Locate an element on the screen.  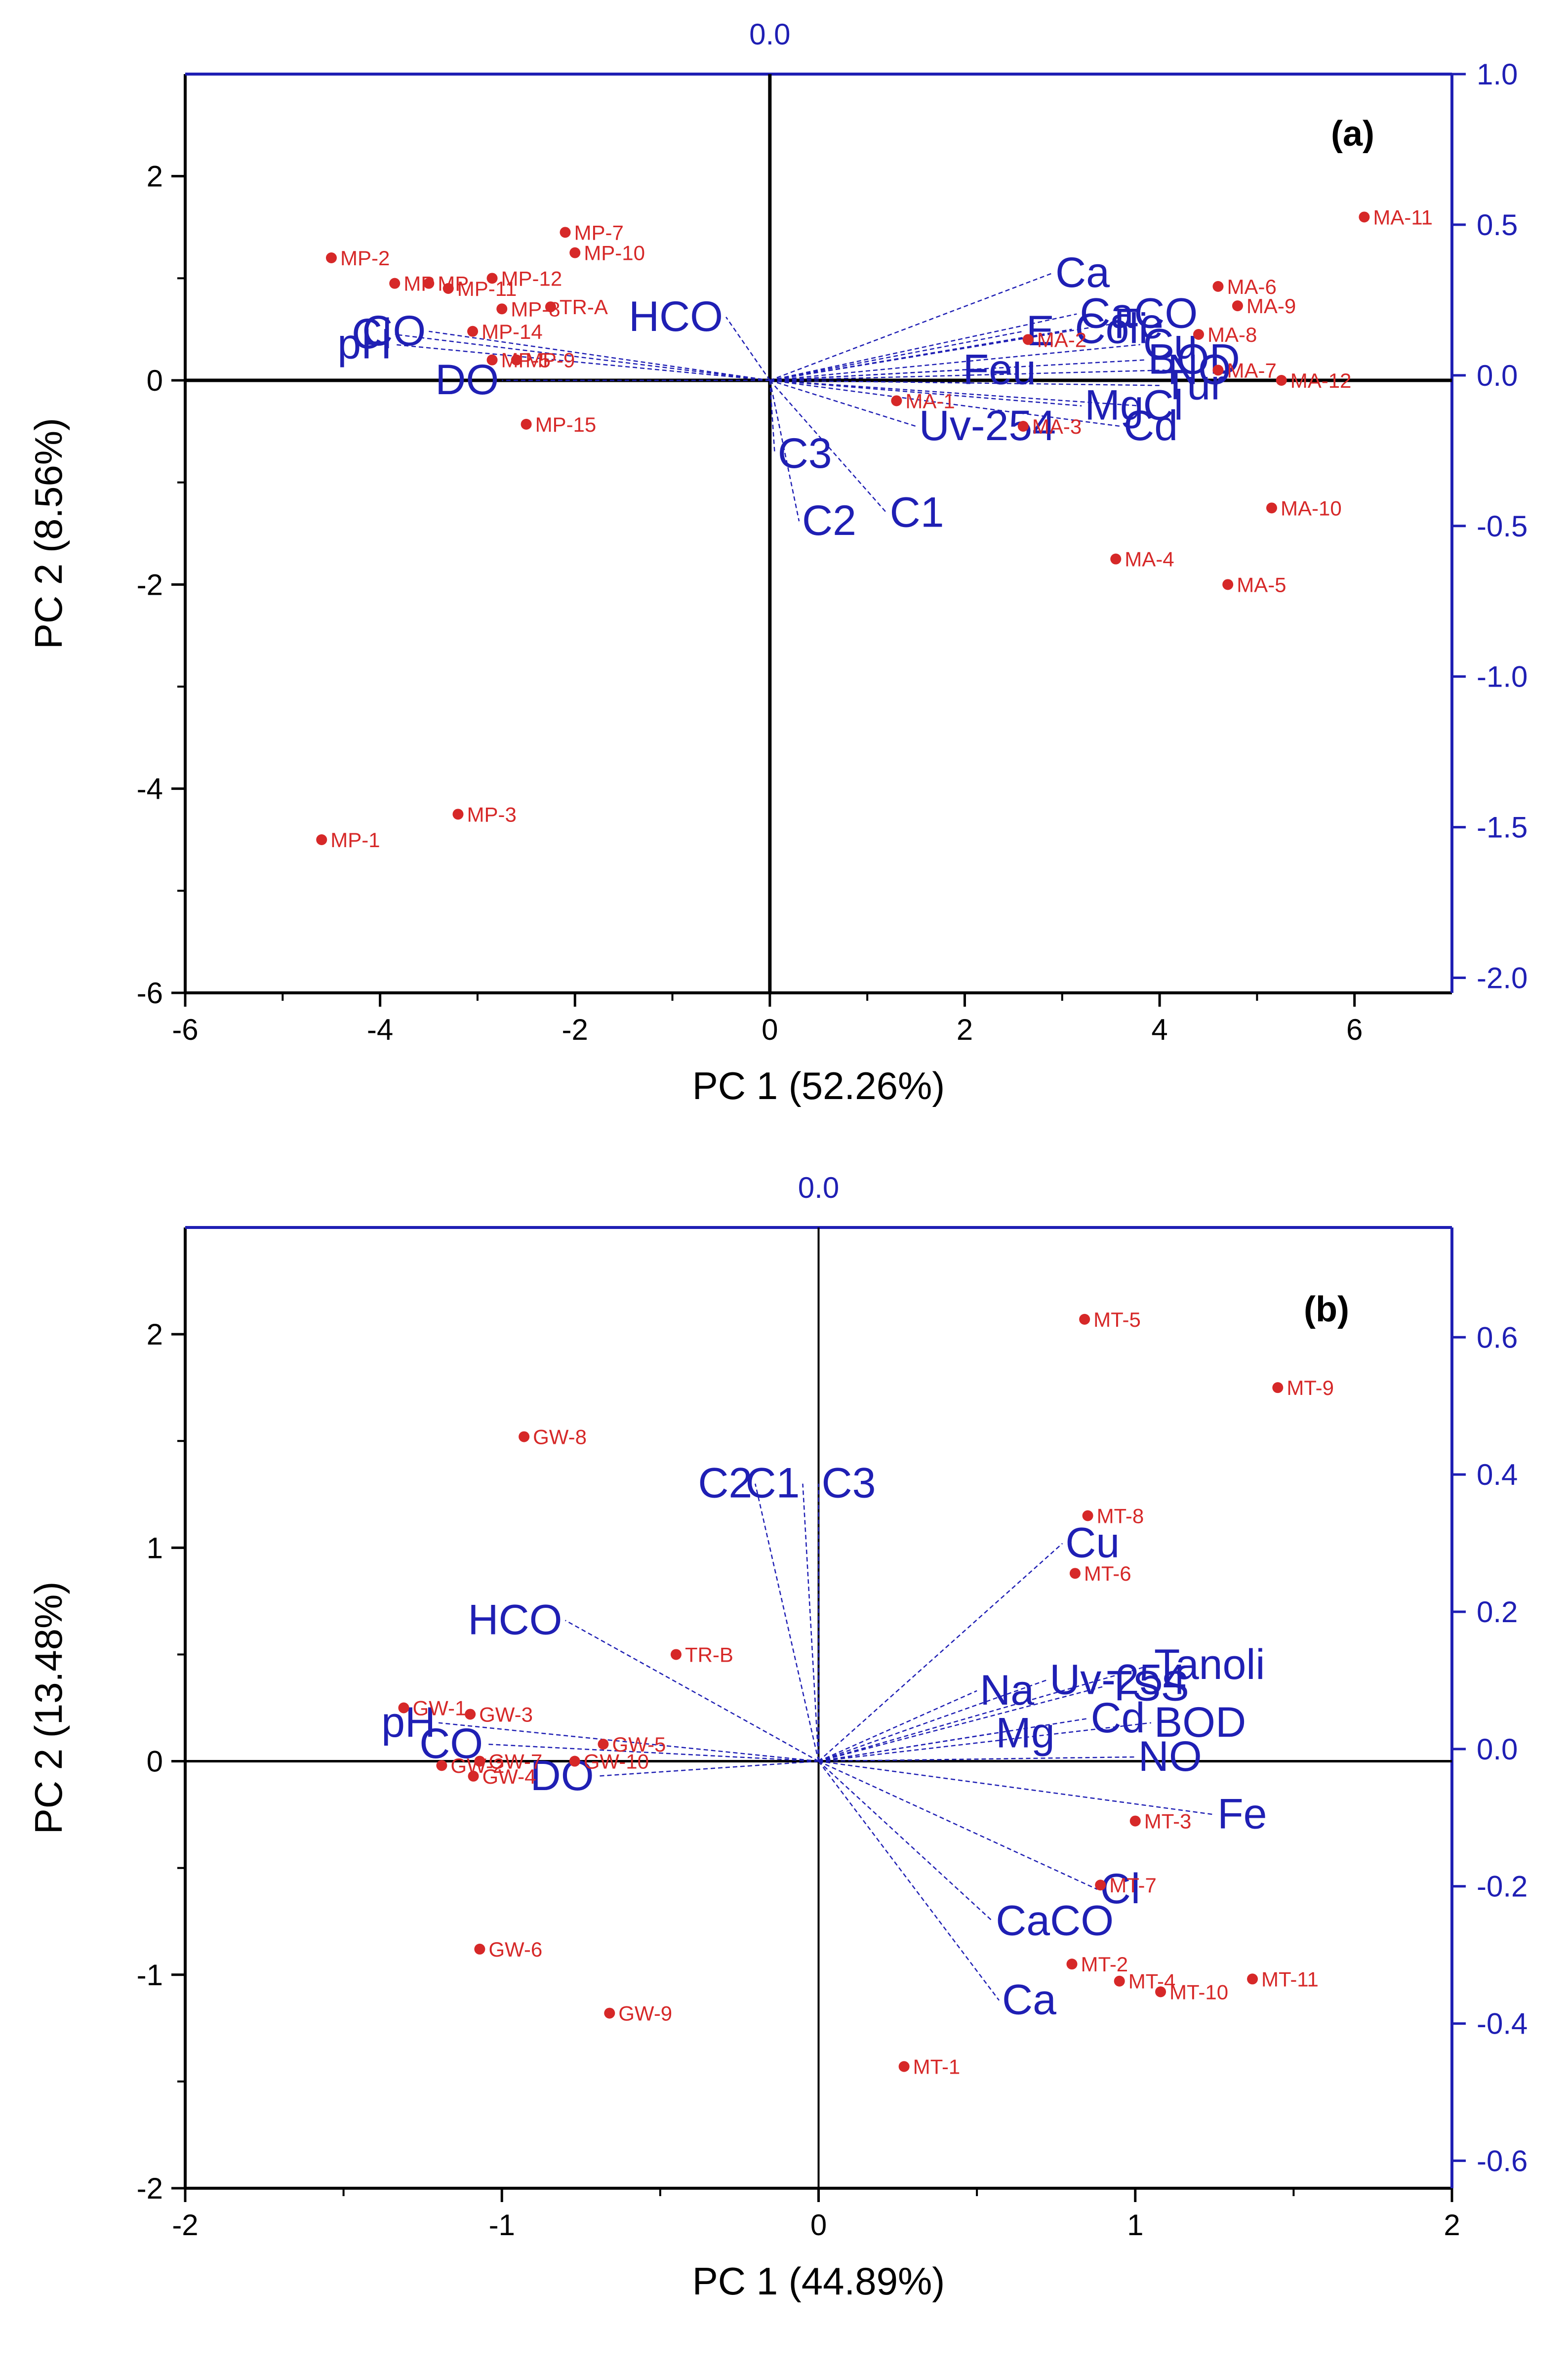
y-tick-label: 1 is located at coordinates (155, 1547).